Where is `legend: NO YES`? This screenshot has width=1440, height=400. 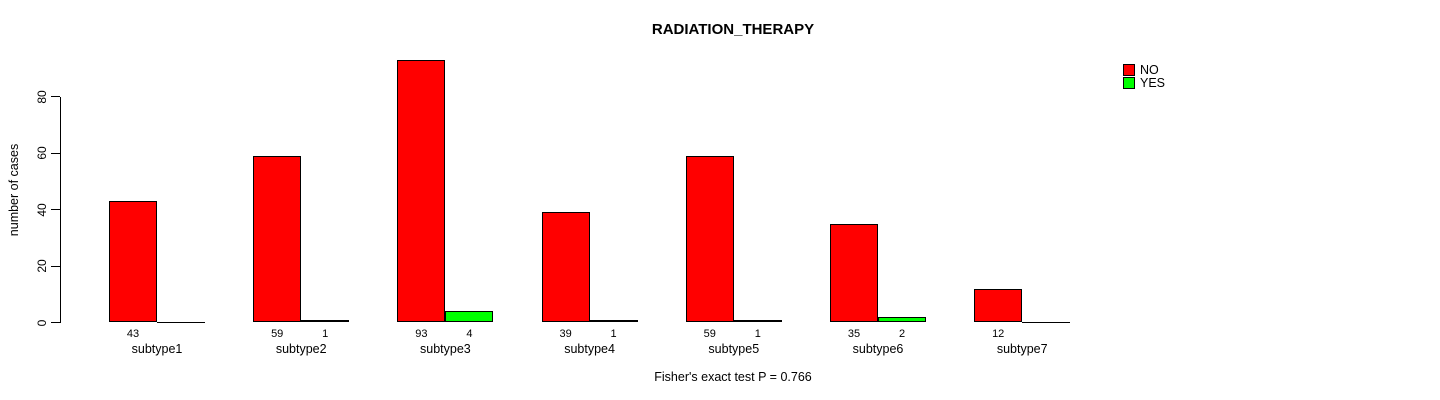
legend: NO YES is located at coordinates (1144, 77).